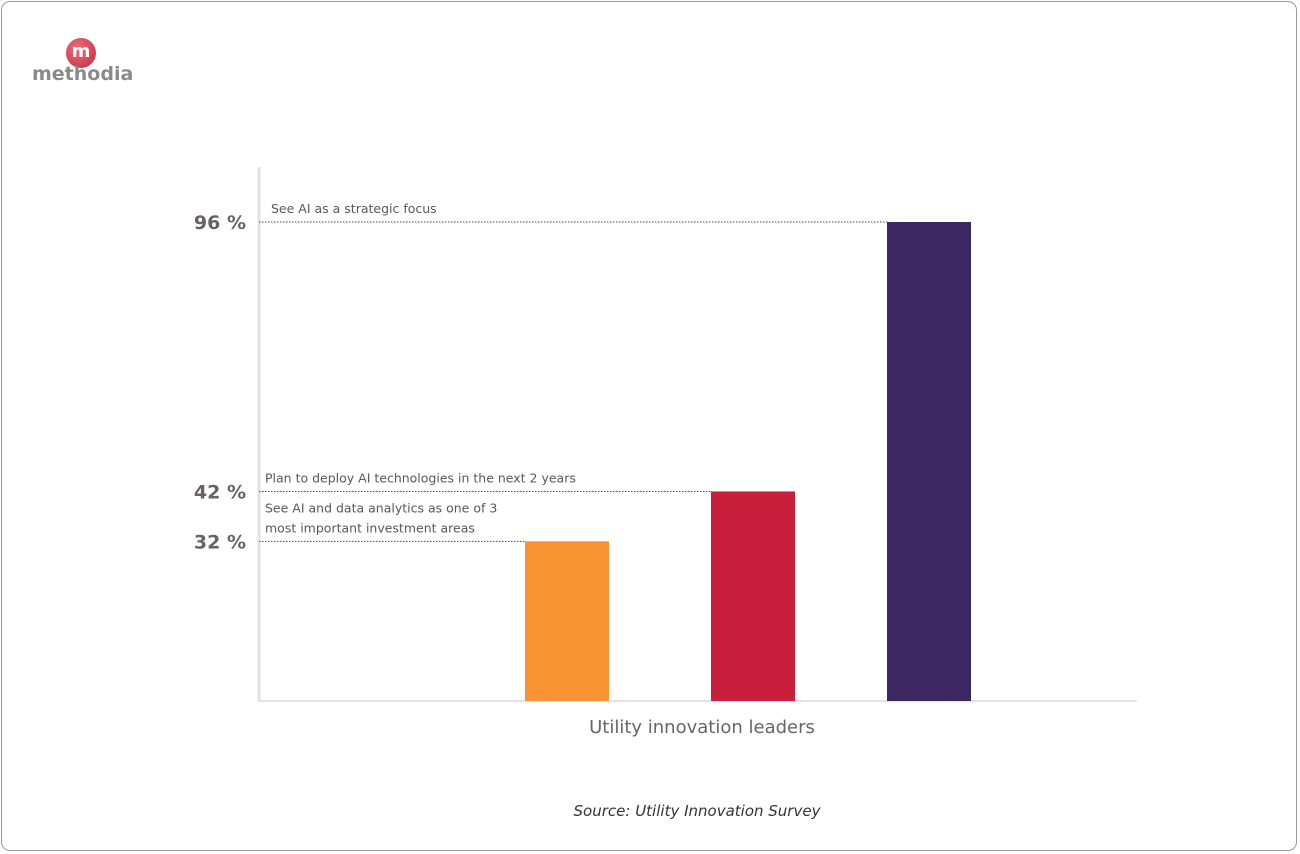  I want to click on tick-label-1: 32 %, so click(220, 542).